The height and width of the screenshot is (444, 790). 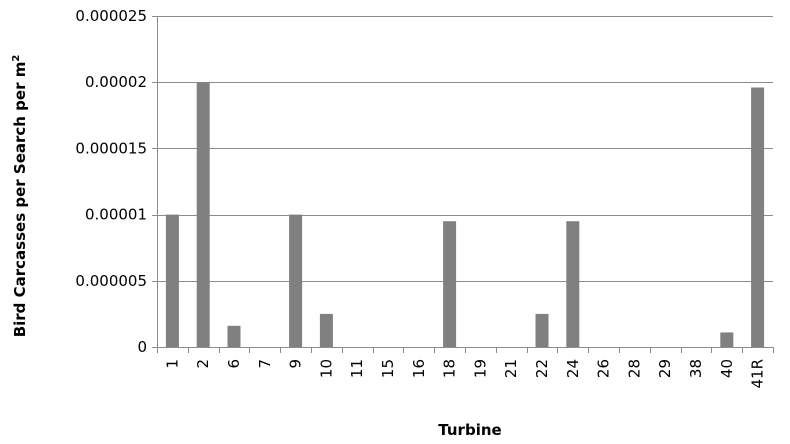 I want to click on x-tick-label: 15, so click(x=388, y=368).